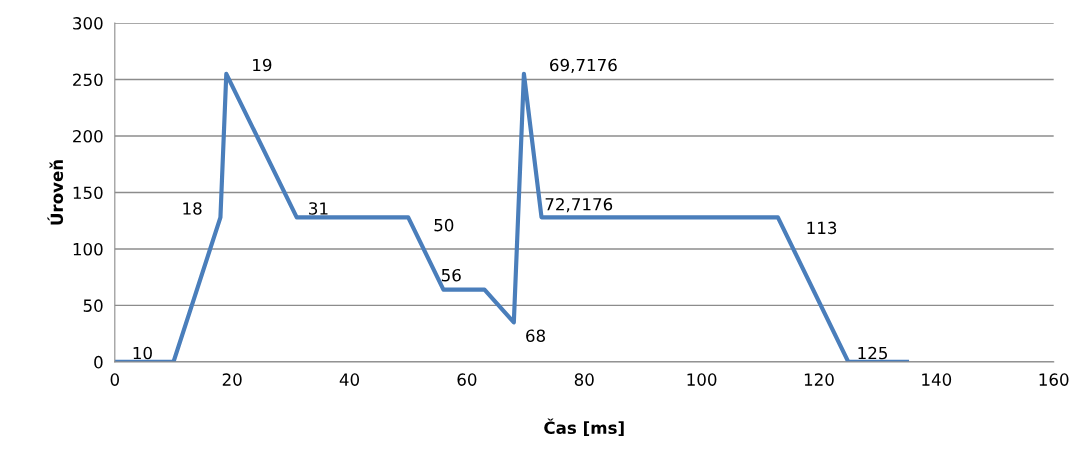 This screenshot has height=461, width=1073. I want to click on x-tick-label: 80, so click(584, 379).